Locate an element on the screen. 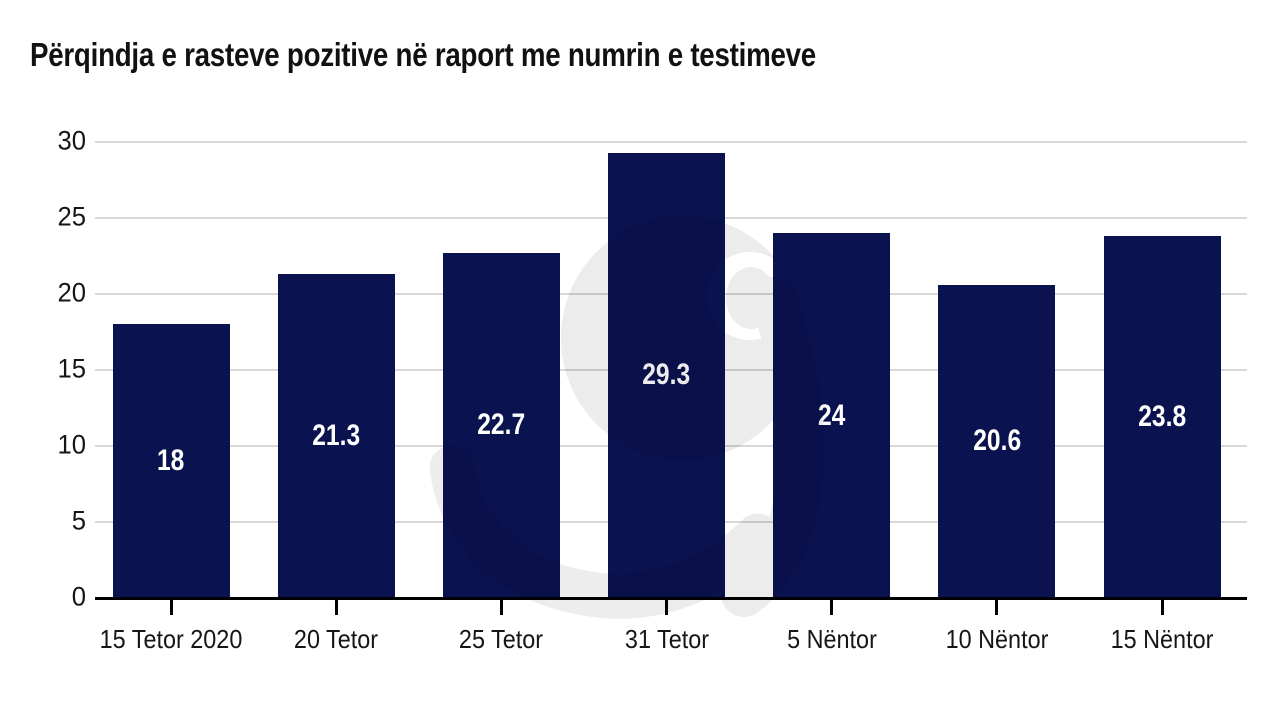 This screenshot has height=720, width=1280. bar-25-tetor: 22.7 is located at coordinates (501, 425).